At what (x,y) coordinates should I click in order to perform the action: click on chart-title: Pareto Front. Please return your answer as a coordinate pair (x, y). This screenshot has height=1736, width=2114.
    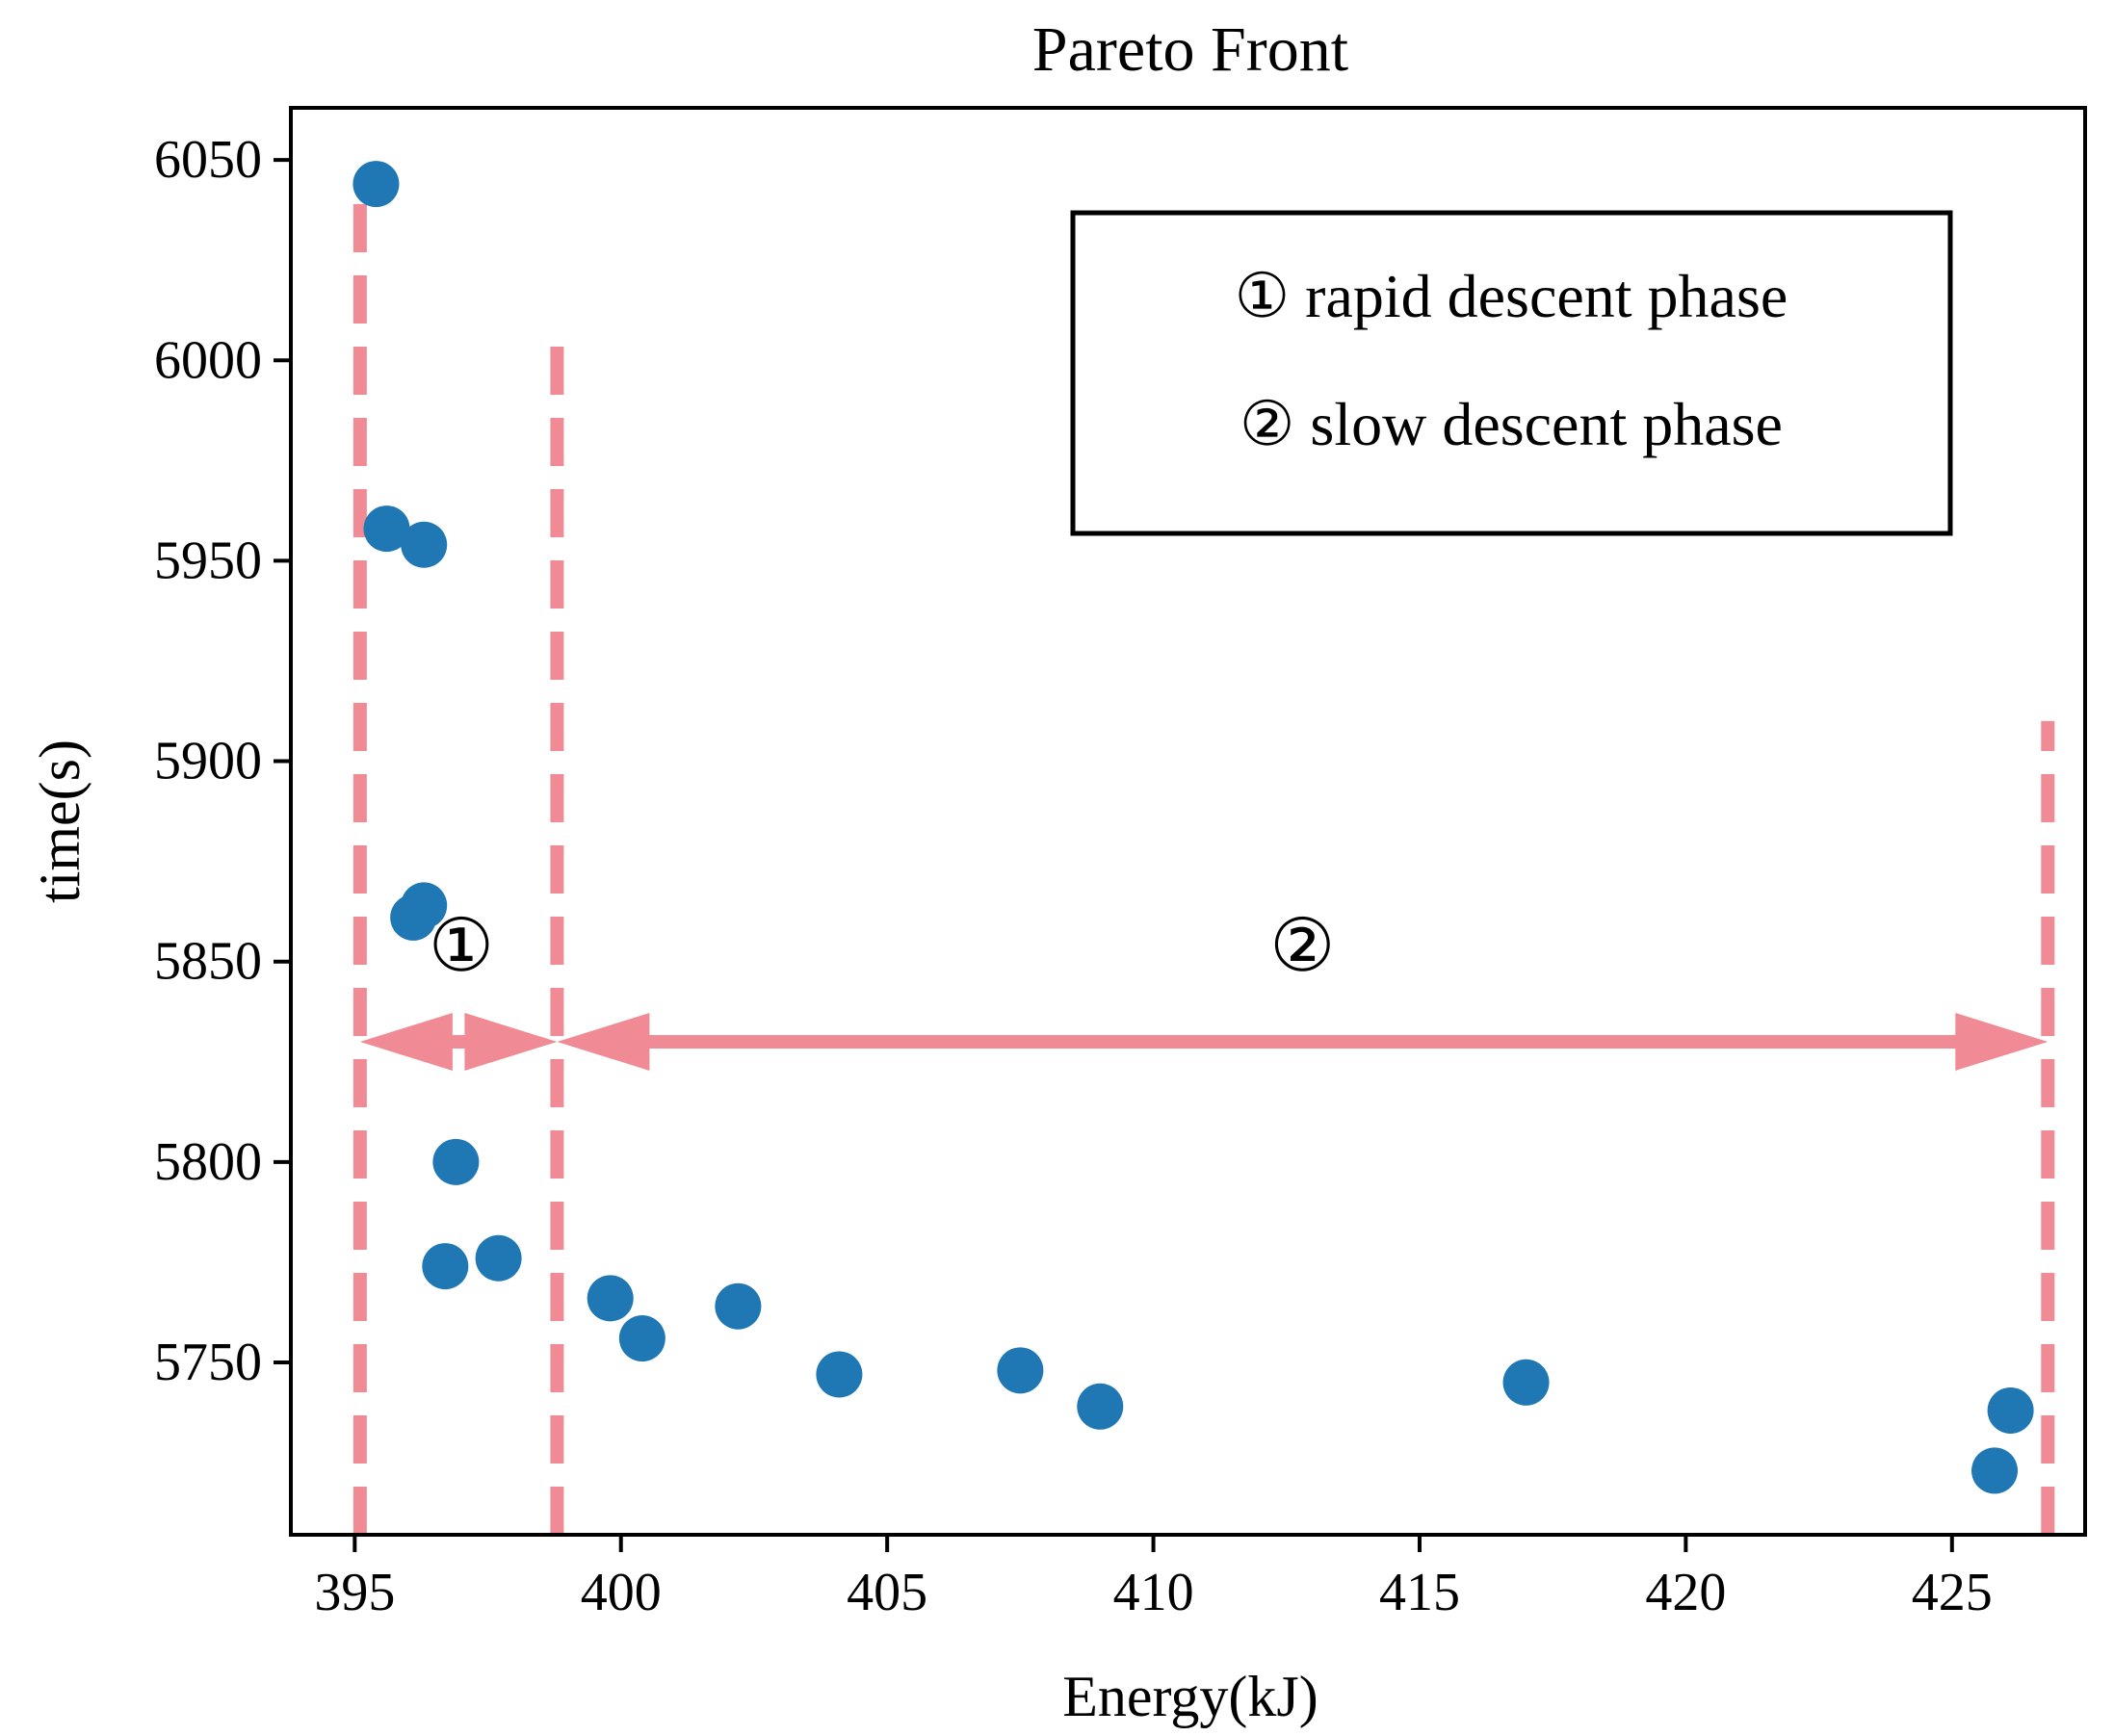
    Looking at the image, I should click on (1190, 49).